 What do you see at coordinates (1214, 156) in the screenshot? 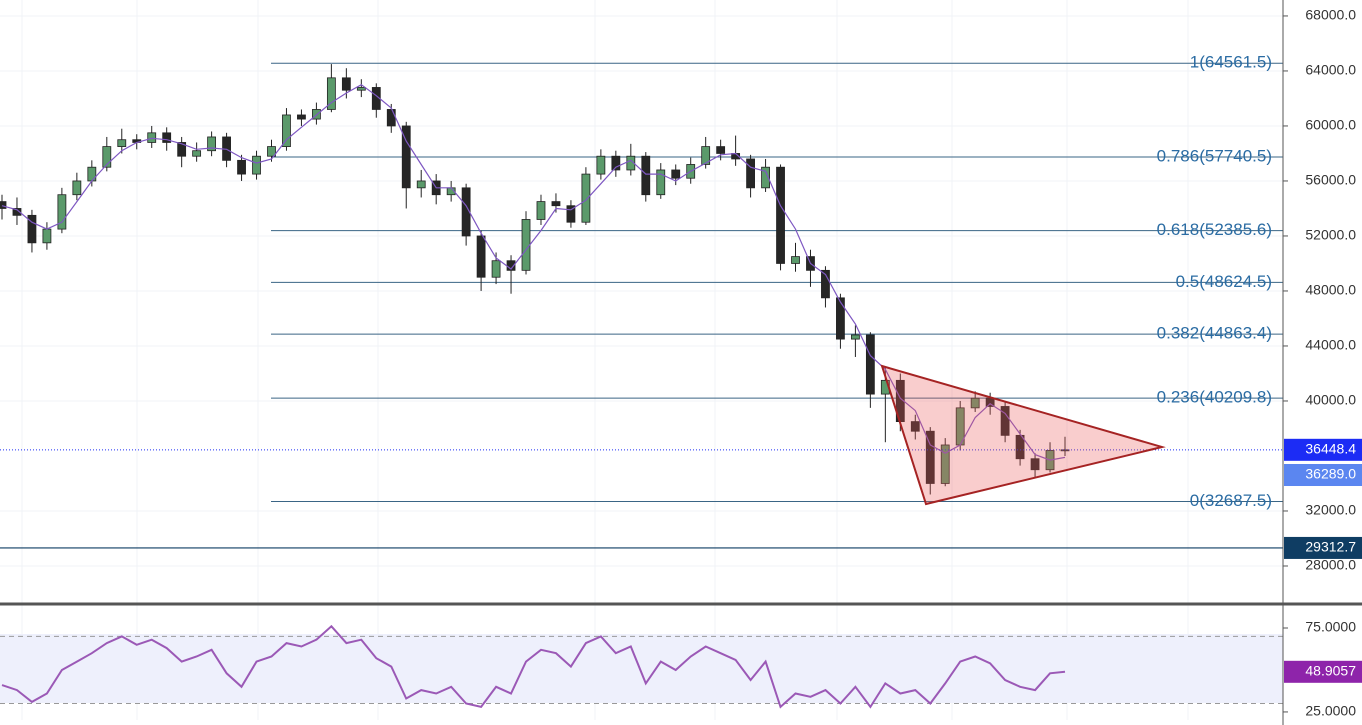
I see `fib-label: 0.786(57740.5)` at bounding box center [1214, 156].